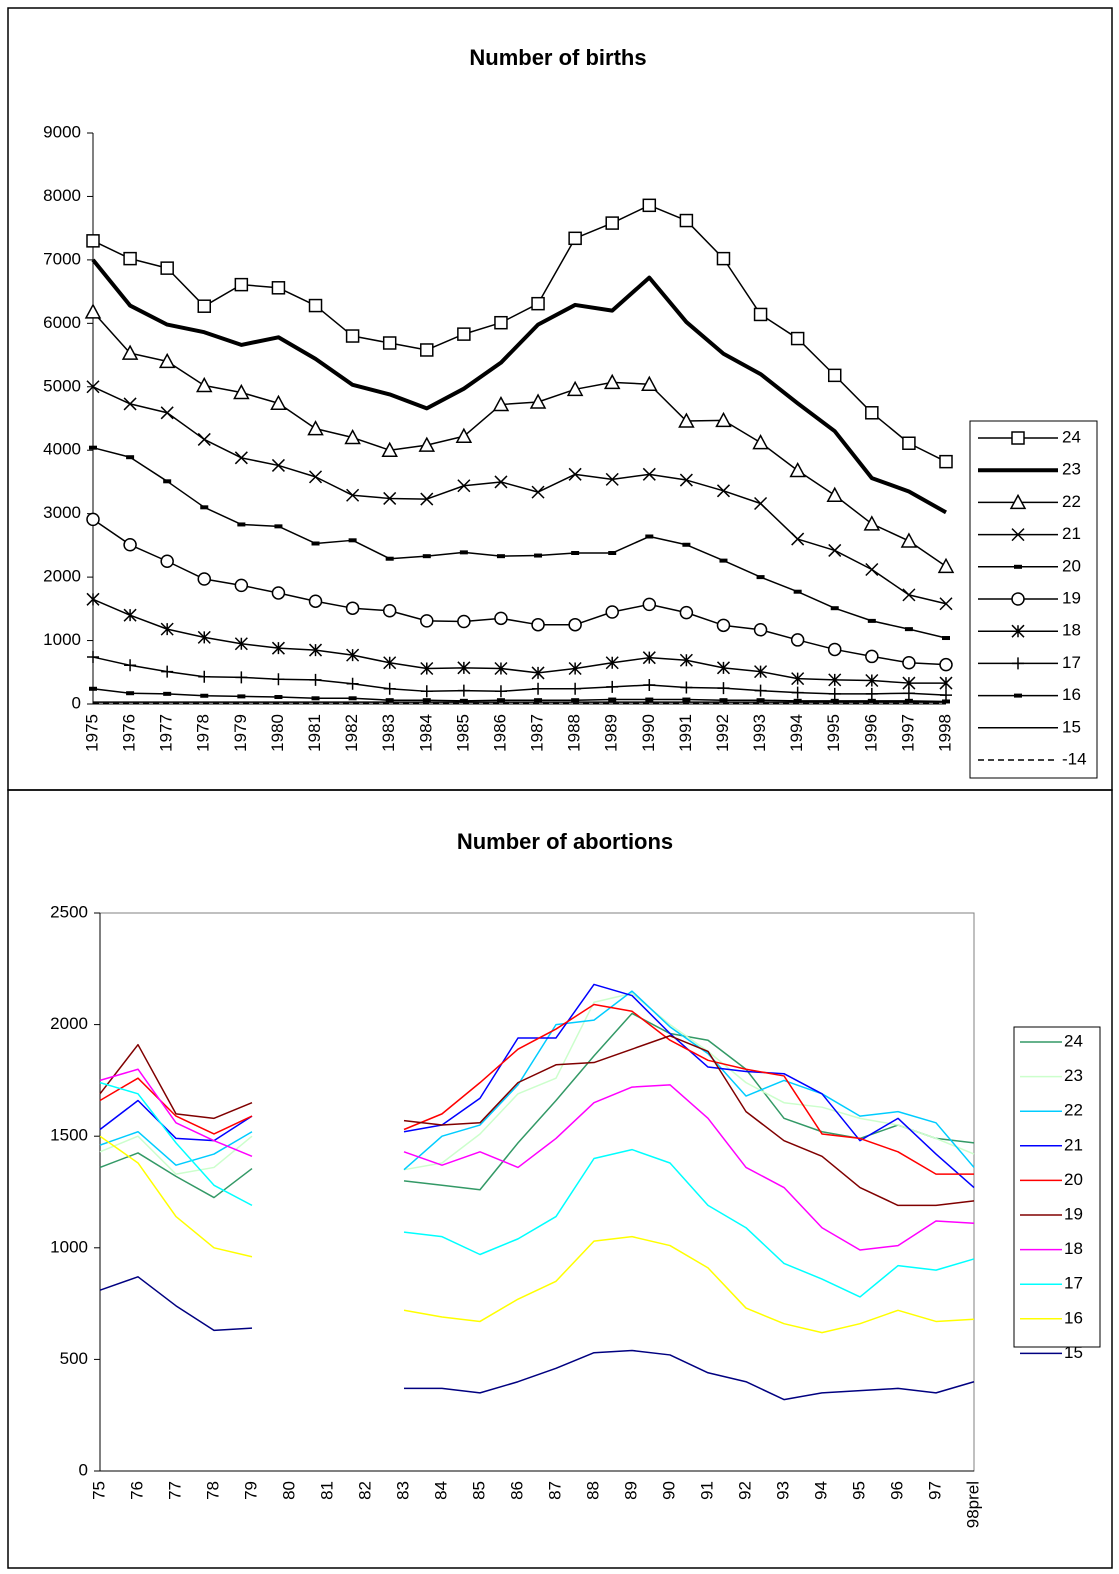 The image size is (1119, 1574). Describe the element at coordinates (1073, 1248) in the screenshot. I see `legend-label: 18` at that location.